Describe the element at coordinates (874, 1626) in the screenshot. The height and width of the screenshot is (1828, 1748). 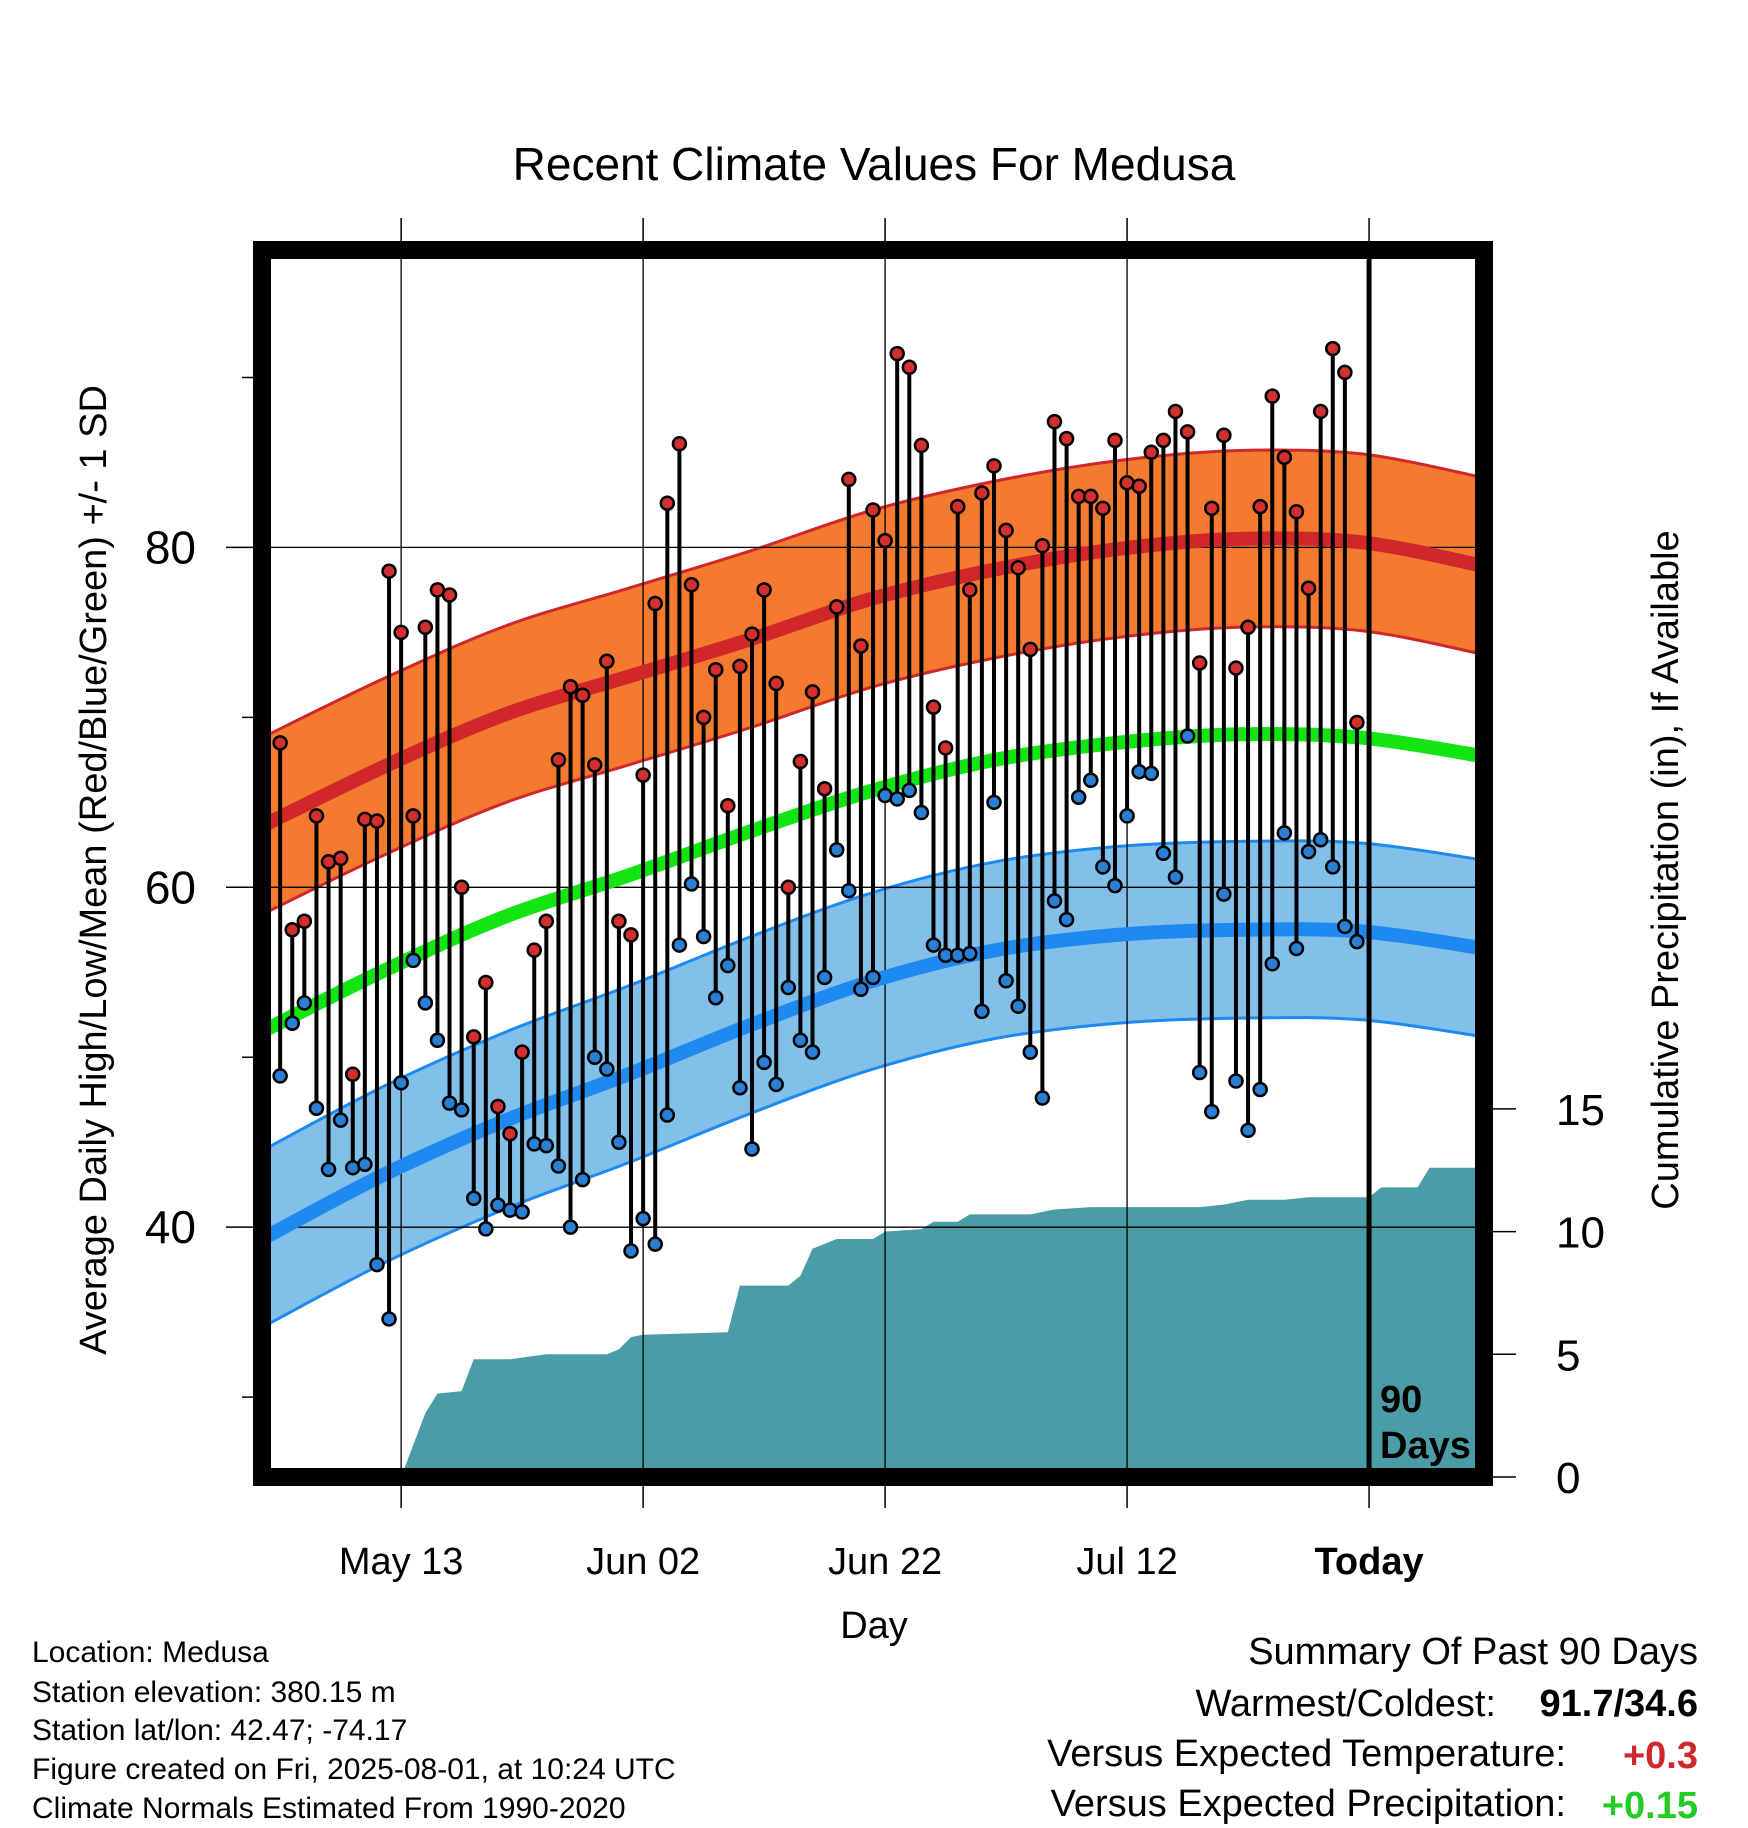
I see `x-axis-label: Day` at that location.